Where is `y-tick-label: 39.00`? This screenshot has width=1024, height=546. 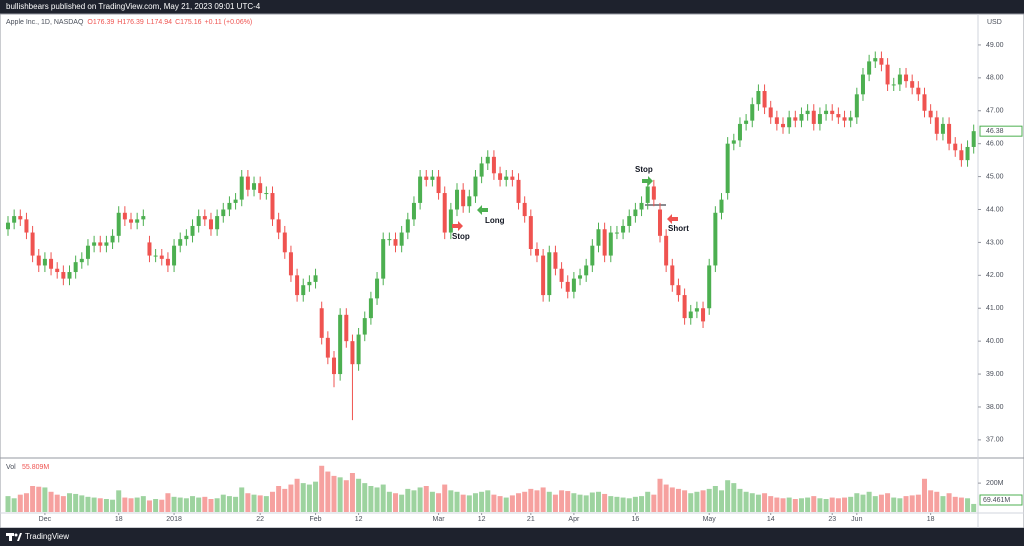
y-tick-label: 39.00 is located at coordinates (995, 374).